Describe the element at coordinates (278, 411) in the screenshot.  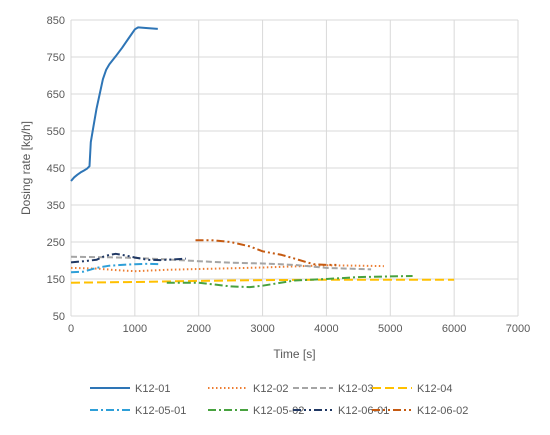
I see `legend-label-k12-05-02: K12-05-02` at that location.